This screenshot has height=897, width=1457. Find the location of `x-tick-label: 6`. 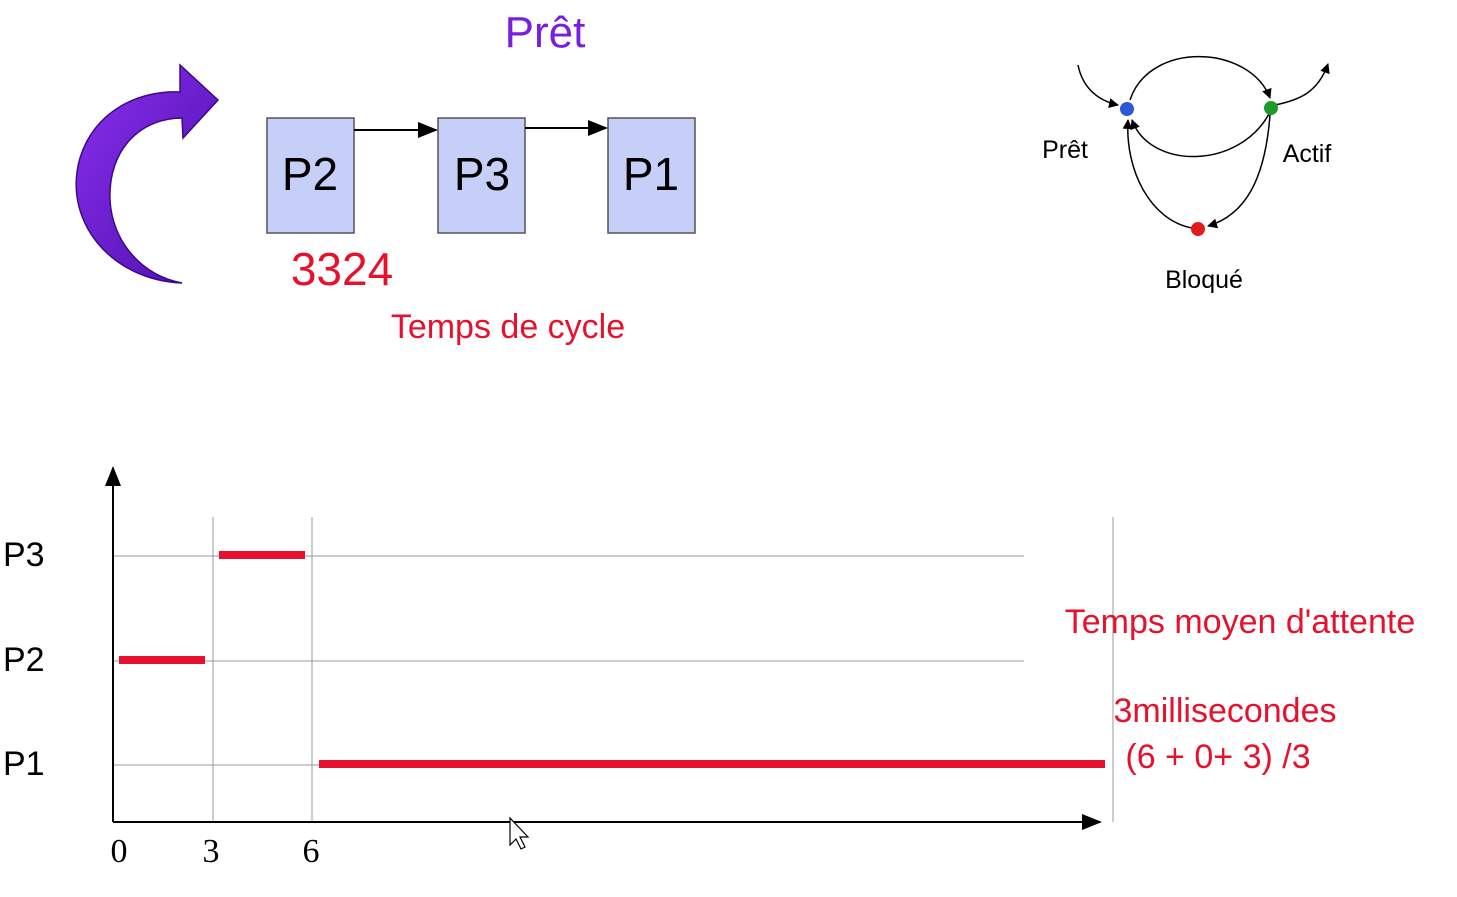

x-tick-label: 6 is located at coordinates (311, 851).